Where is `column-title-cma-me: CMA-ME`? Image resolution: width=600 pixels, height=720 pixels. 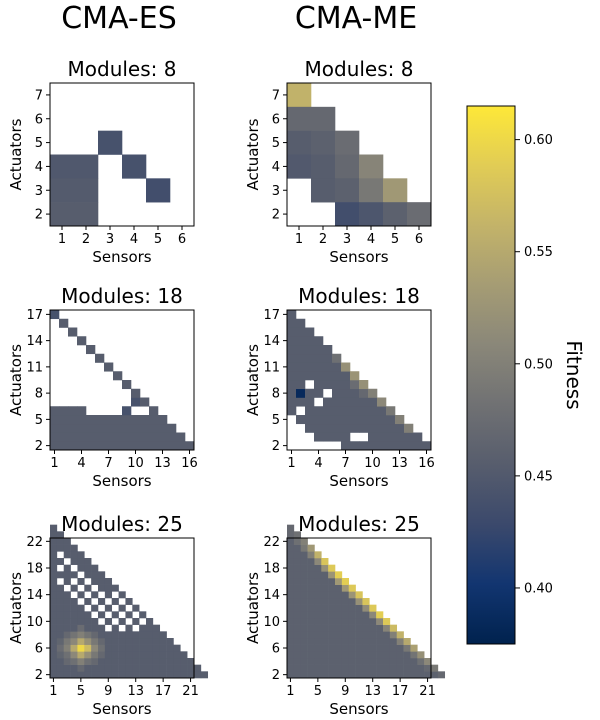 column-title-cma-me: CMA-ME is located at coordinates (356, 18).